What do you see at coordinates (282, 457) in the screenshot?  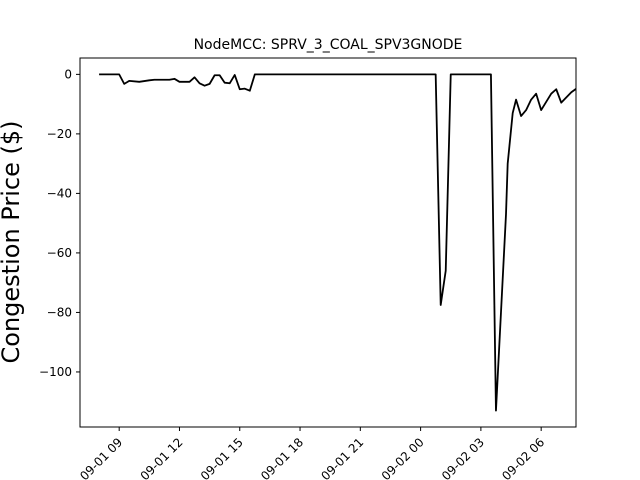 I see `x-tick-label: 09-01 18` at bounding box center [282, 457].